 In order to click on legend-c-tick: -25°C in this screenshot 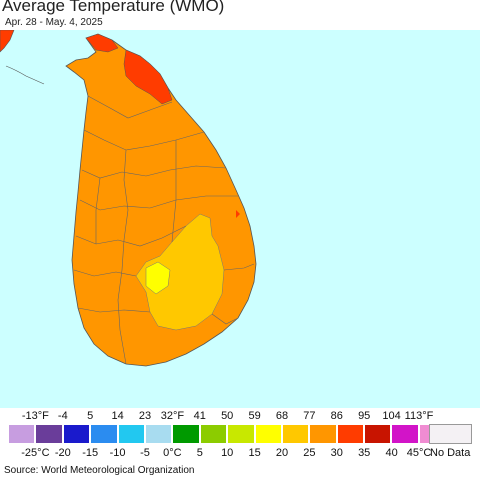, I will do `click(35, 453)`.